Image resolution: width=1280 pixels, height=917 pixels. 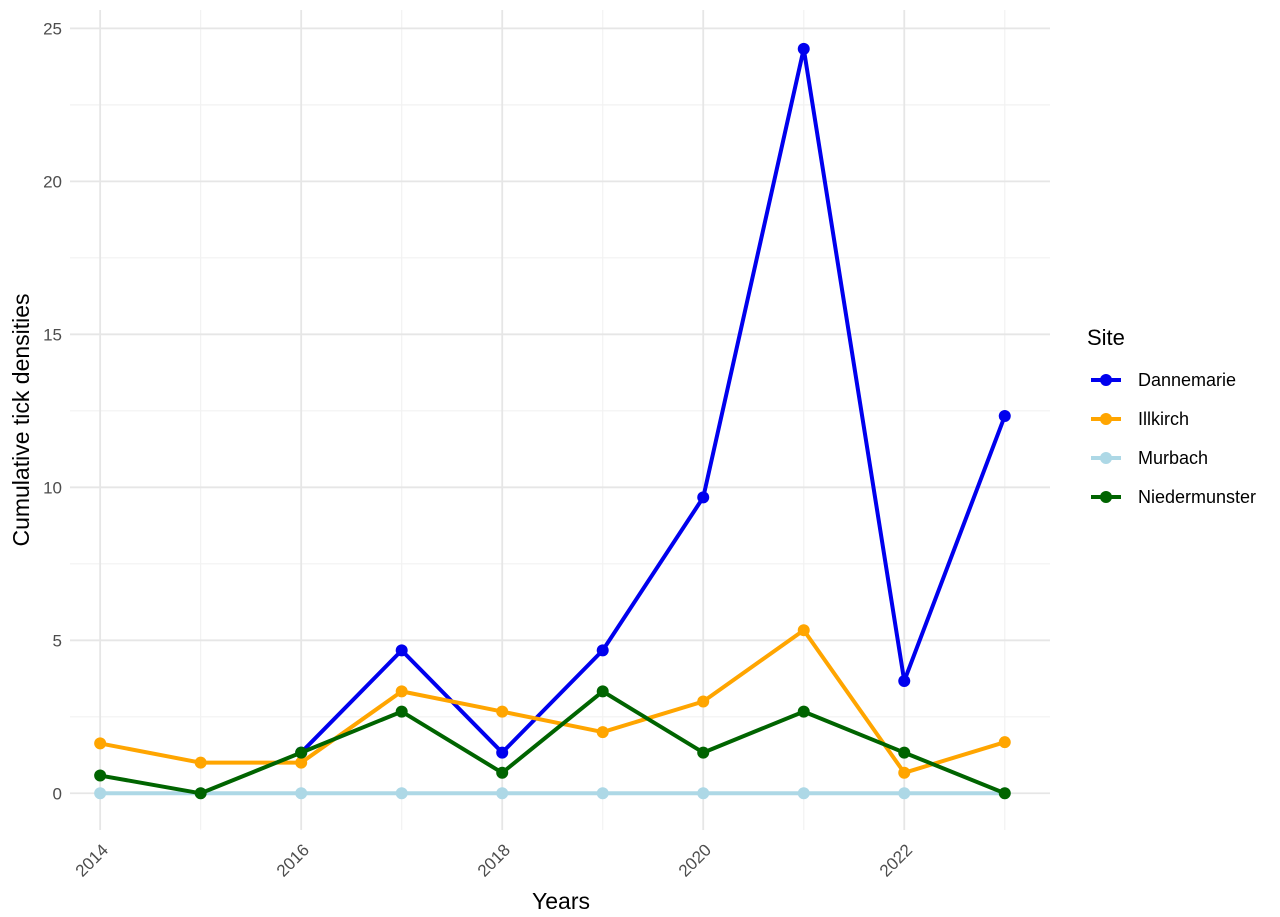 What do you see at coordinates (21, 419) in the screenshot?
I see `y-axis-title: Cumulative tick densities` at bounding box center [21, 419].